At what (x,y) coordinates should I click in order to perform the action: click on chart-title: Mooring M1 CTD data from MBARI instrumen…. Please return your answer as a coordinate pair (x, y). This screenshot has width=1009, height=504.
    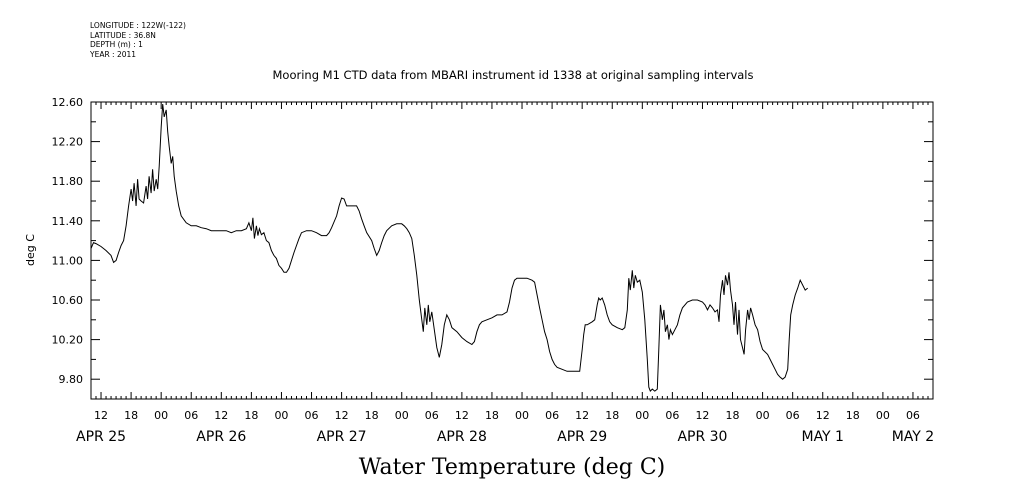
    Looking at the image, I should click on (513, 75).